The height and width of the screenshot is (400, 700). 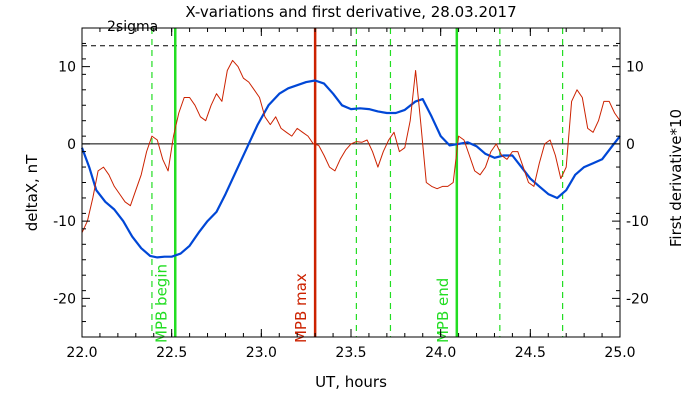 I want to click on mpb-max-label: MPB max, so click(x=301, y=308).